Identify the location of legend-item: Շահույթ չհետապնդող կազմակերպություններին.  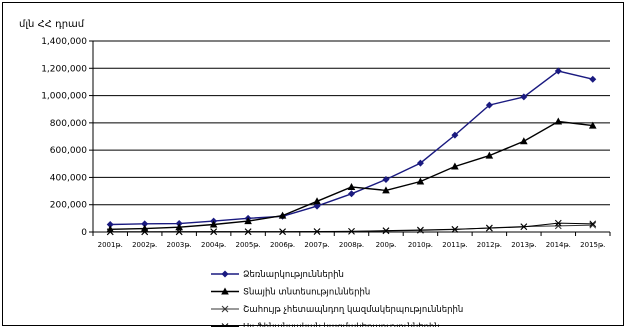
(337, 310).